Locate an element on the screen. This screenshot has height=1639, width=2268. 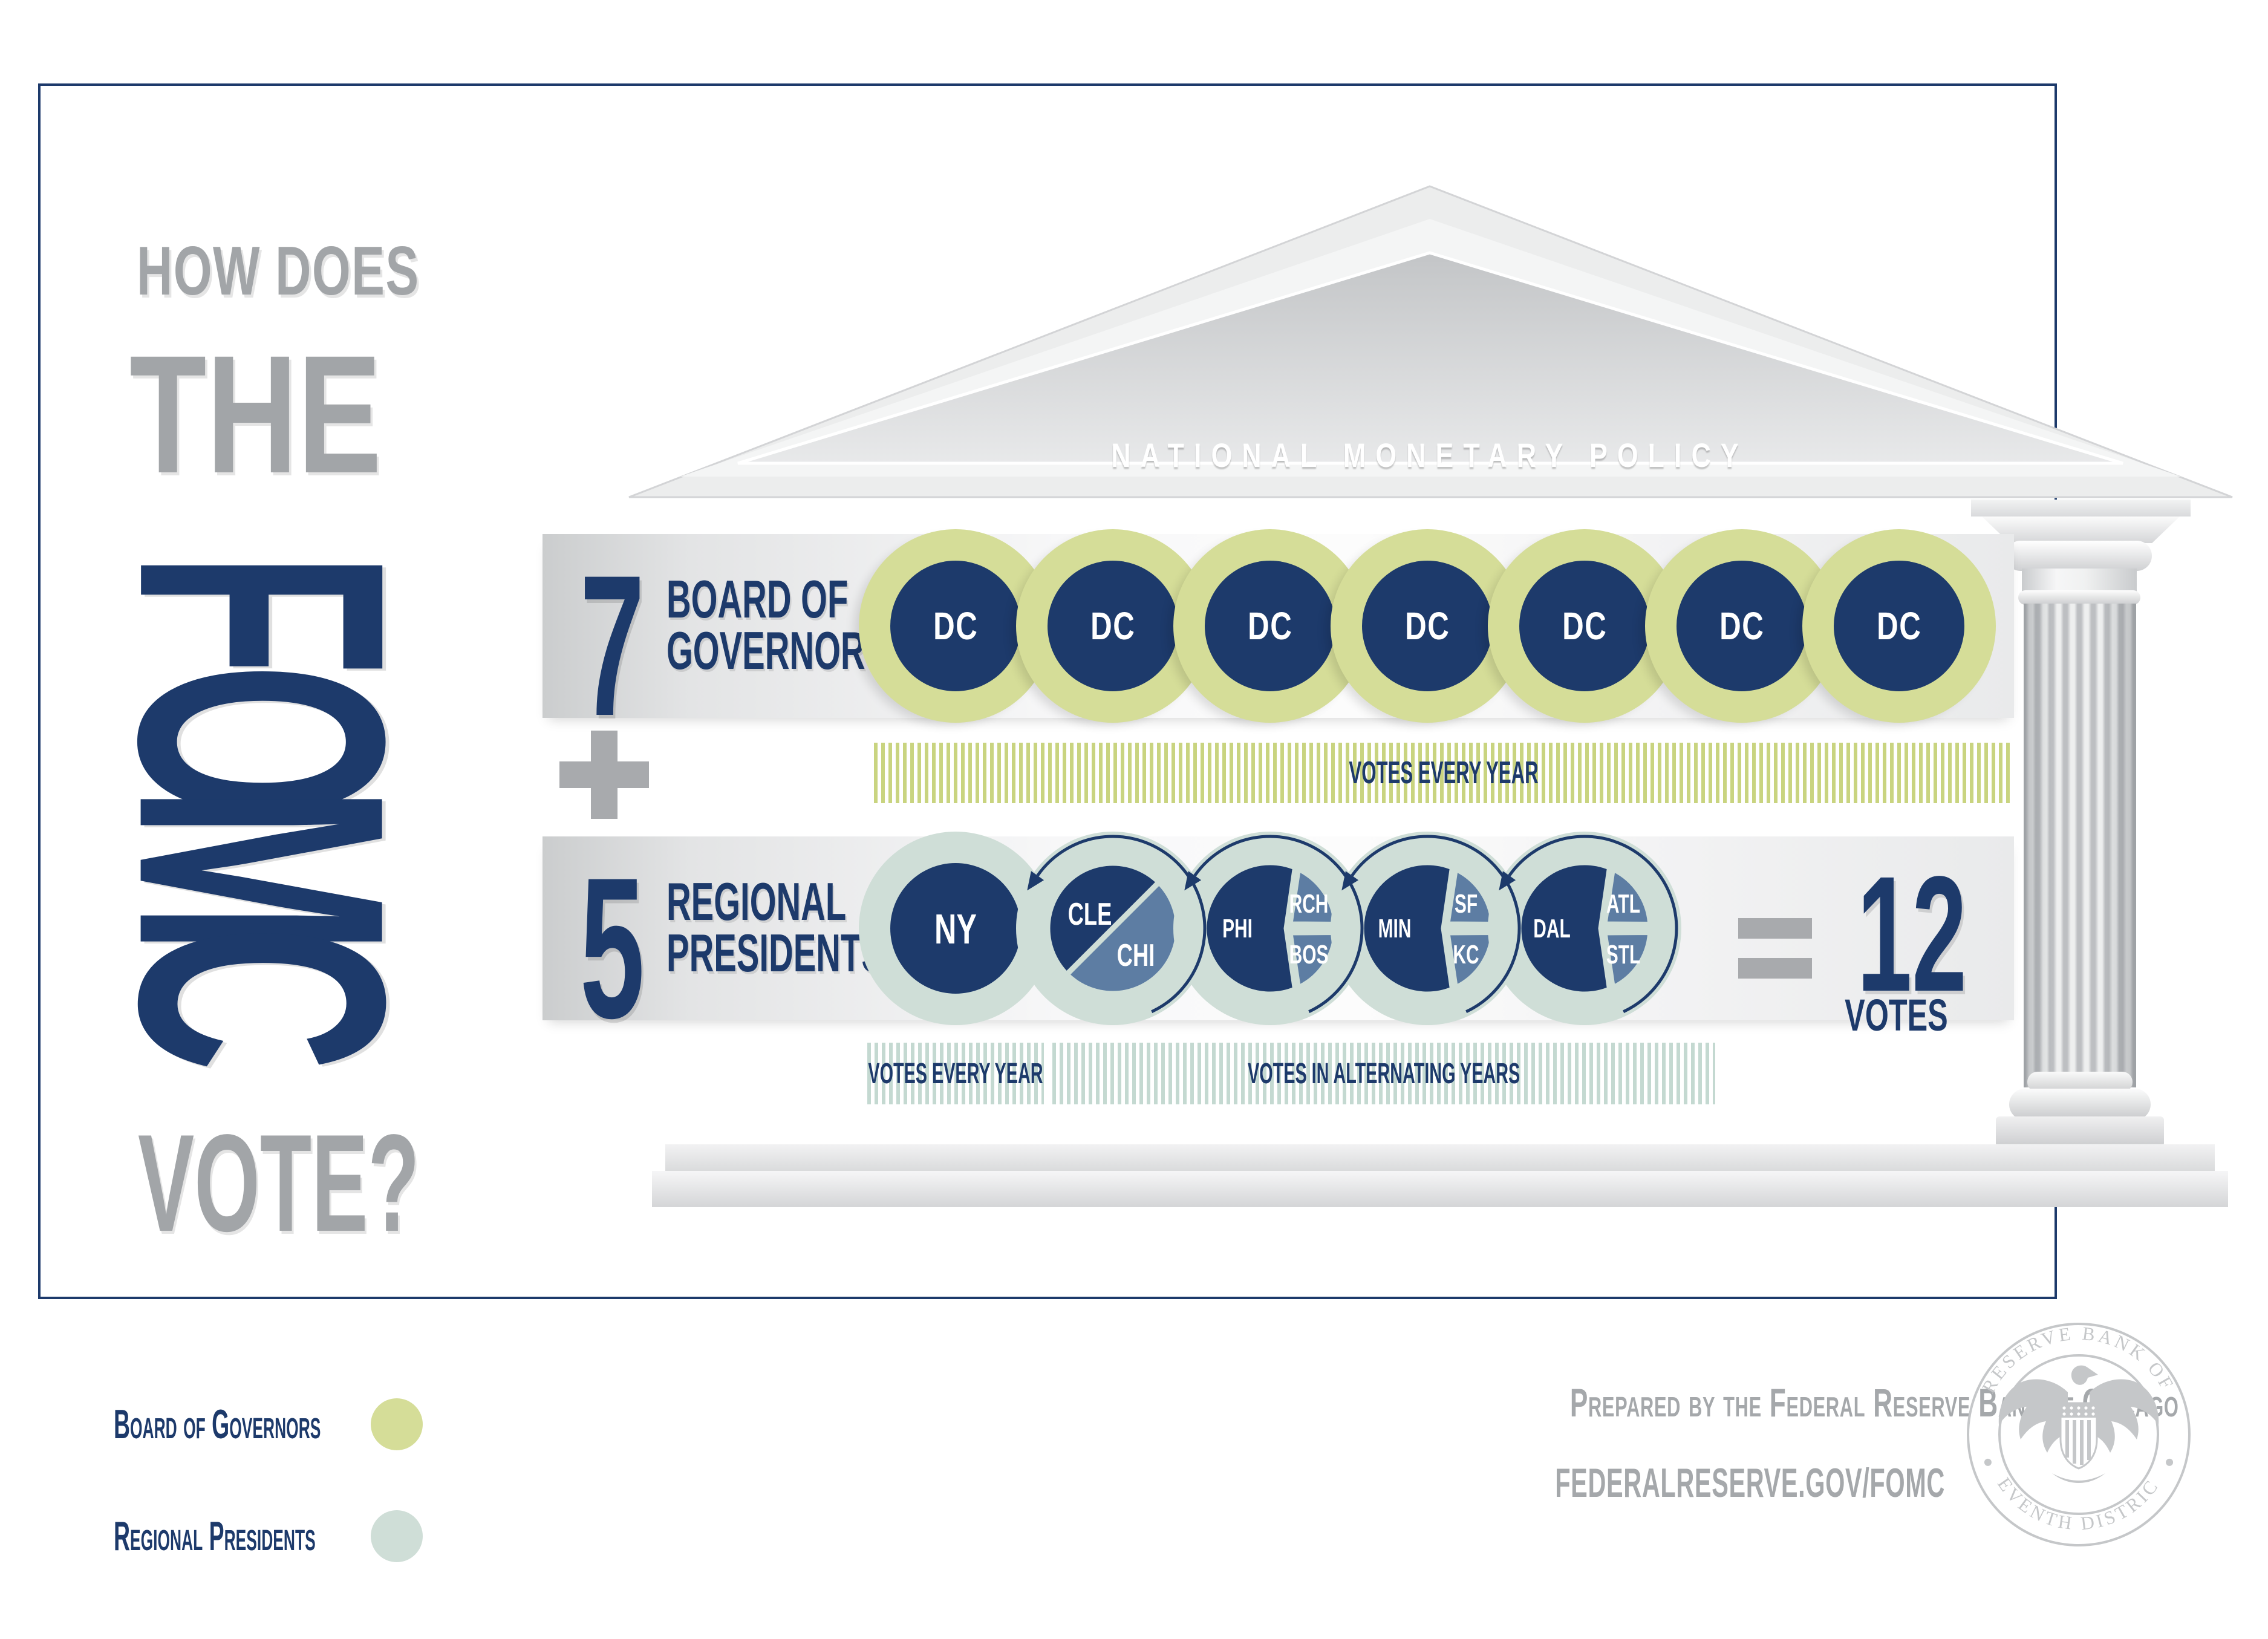
building-step-upper is located at coordinates (1440, 1157).